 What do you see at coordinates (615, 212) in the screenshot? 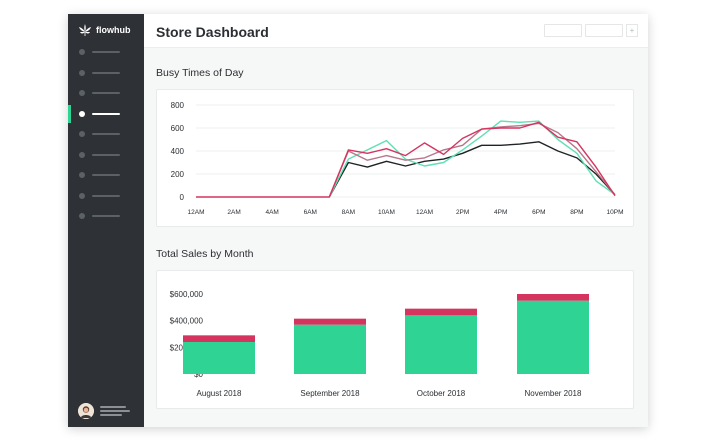
I see `x-tick-label: 10PM` at bounding box center [615, 212].